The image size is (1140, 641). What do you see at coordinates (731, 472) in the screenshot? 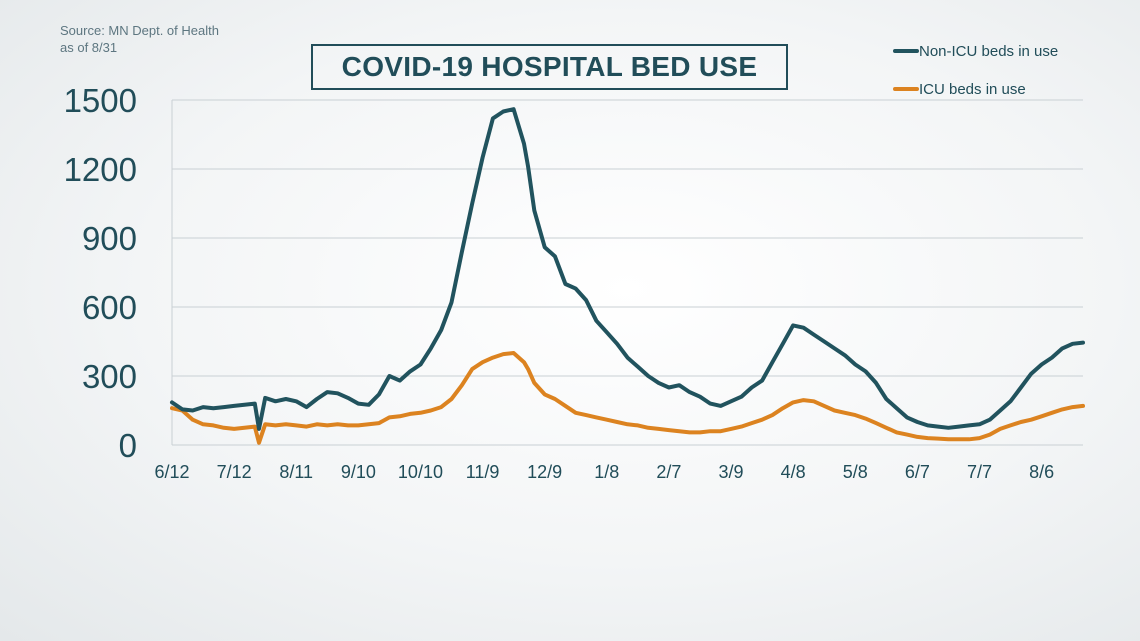
I see `x-tick-label: 3/9` at bounding box center [731, 472].